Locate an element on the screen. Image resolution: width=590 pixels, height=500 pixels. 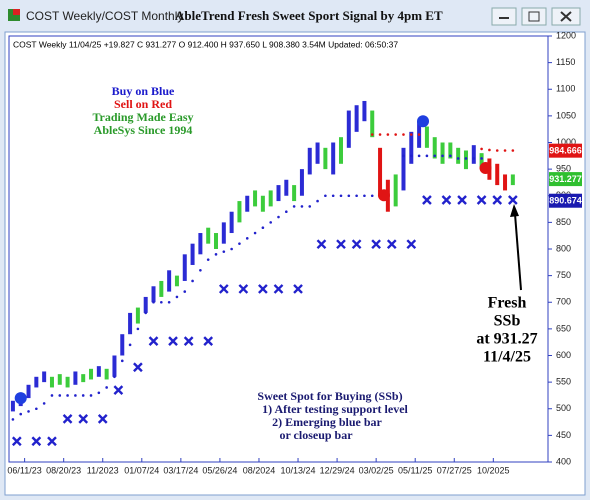
sweet-spot-note: 2) Emerging blue bar is located at coordinates (327, 422).